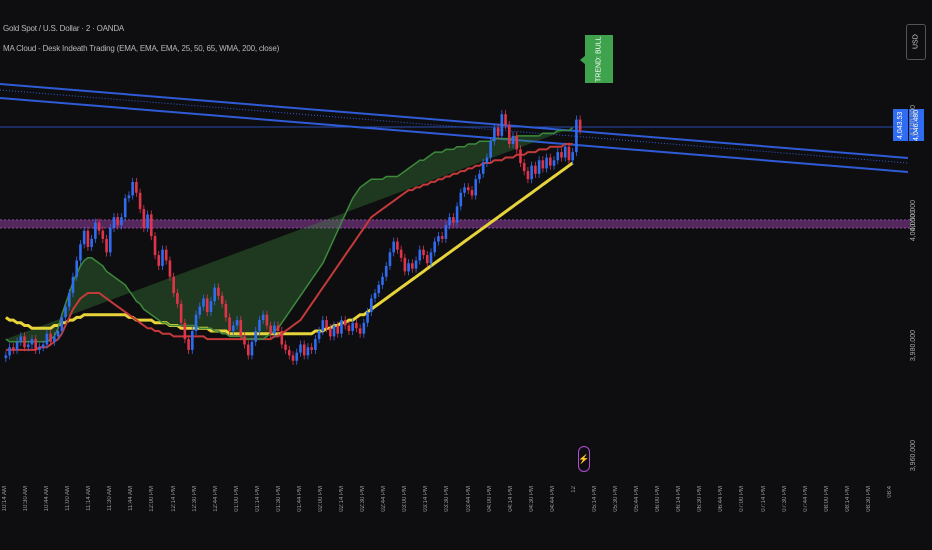 The height and width of the screenshot is (550, 932). I want to click on trendline-lower, so click(454, 135).